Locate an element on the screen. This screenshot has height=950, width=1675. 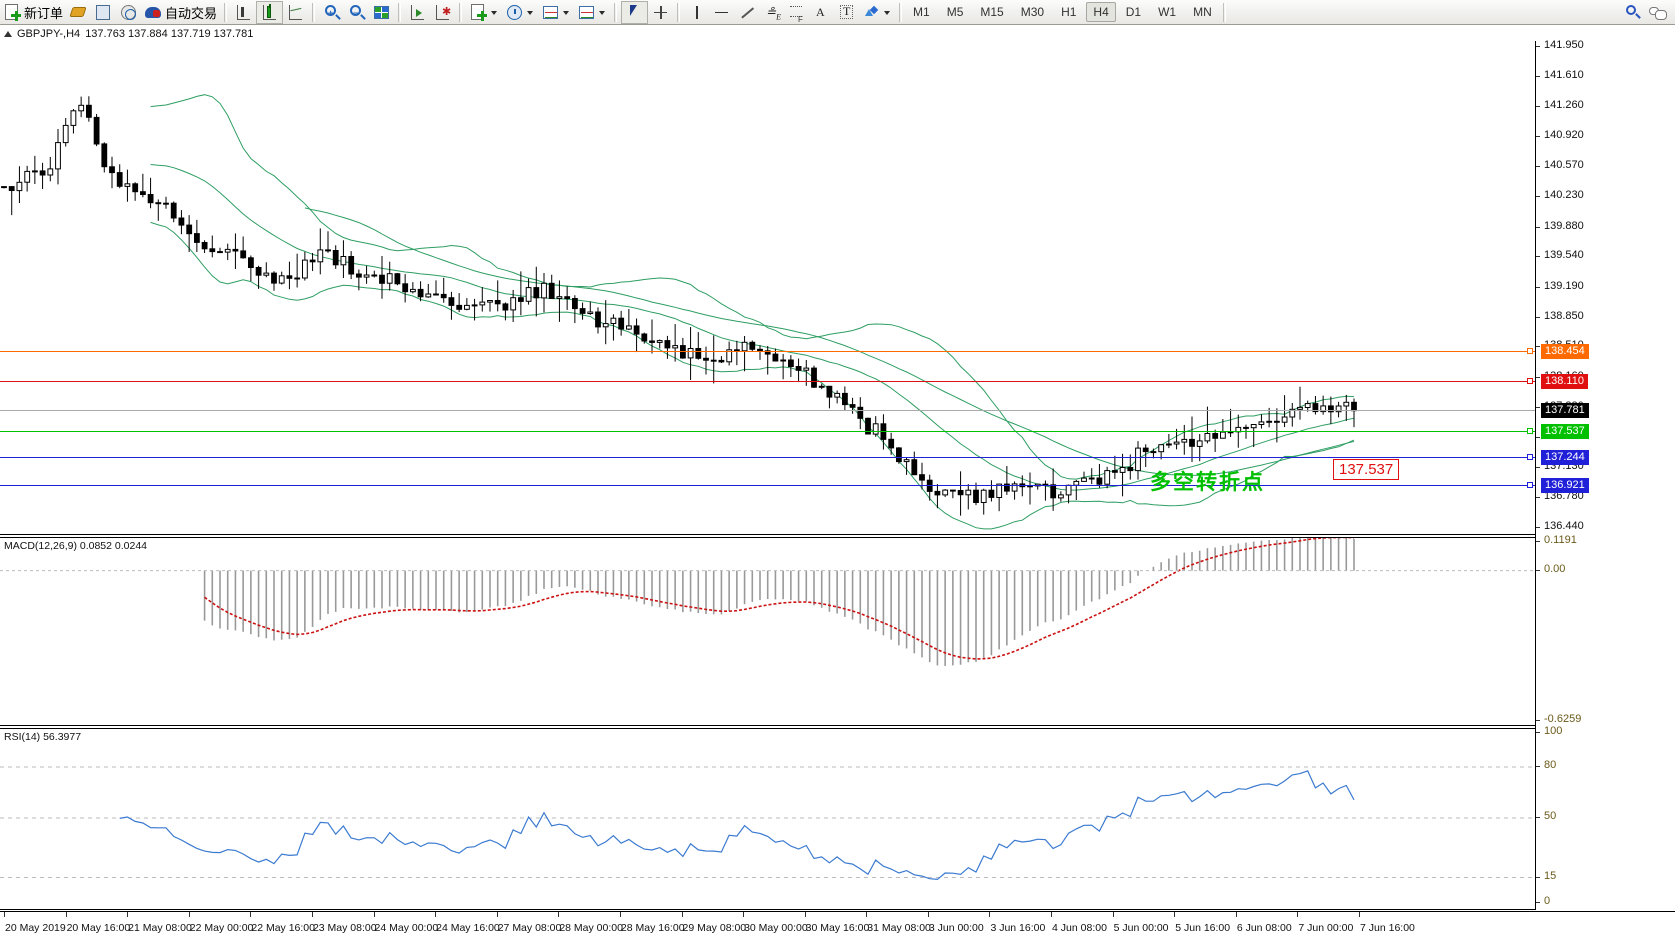
autotrading-button: 自动交易 is located at coordinates (180, 12).